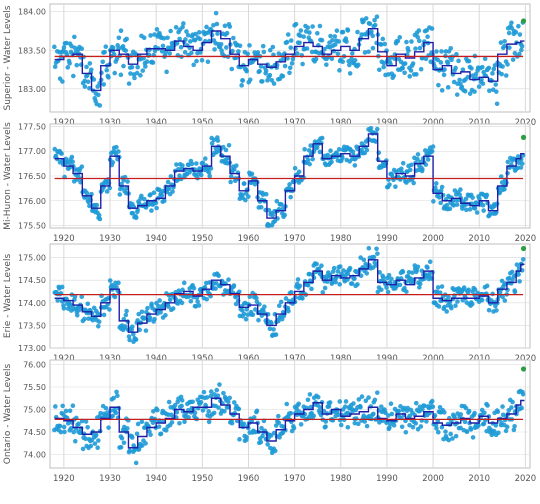  I want to click on x-tick-label: 2010, so click(479, 479).